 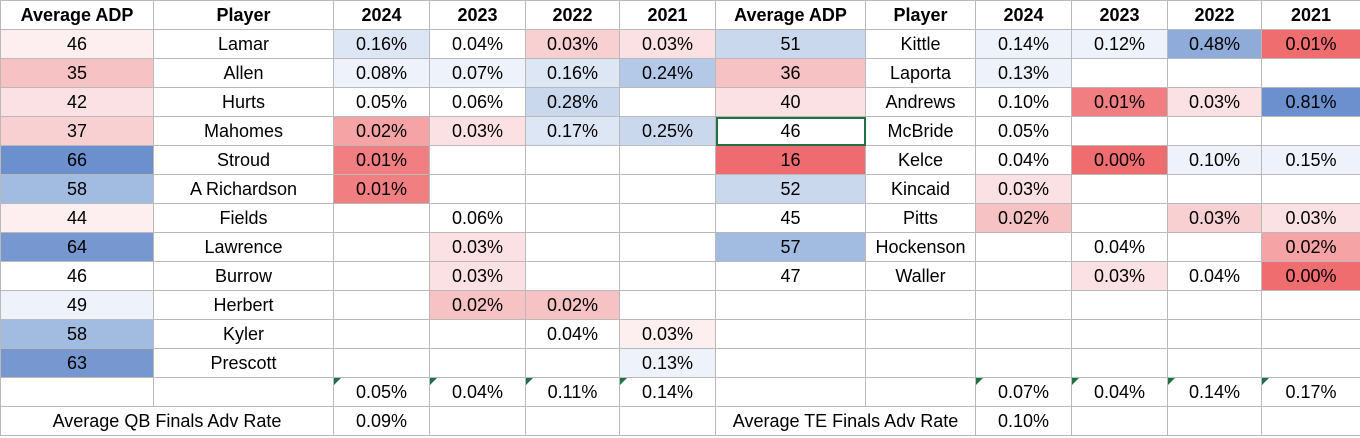 I want to click on qb-rate-cell: 0.04%, so click(x=572, y=334).